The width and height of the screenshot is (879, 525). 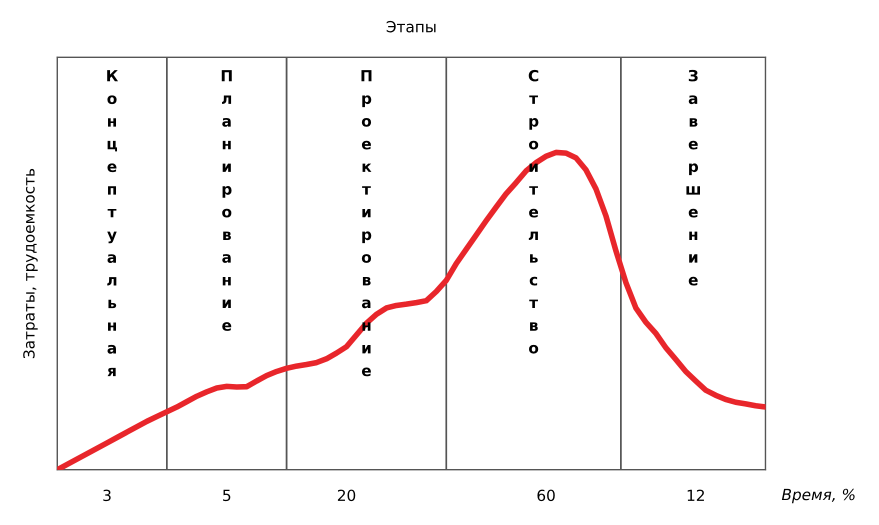 I want to click on x-tick-label: 20, so click(x=347, y=496).